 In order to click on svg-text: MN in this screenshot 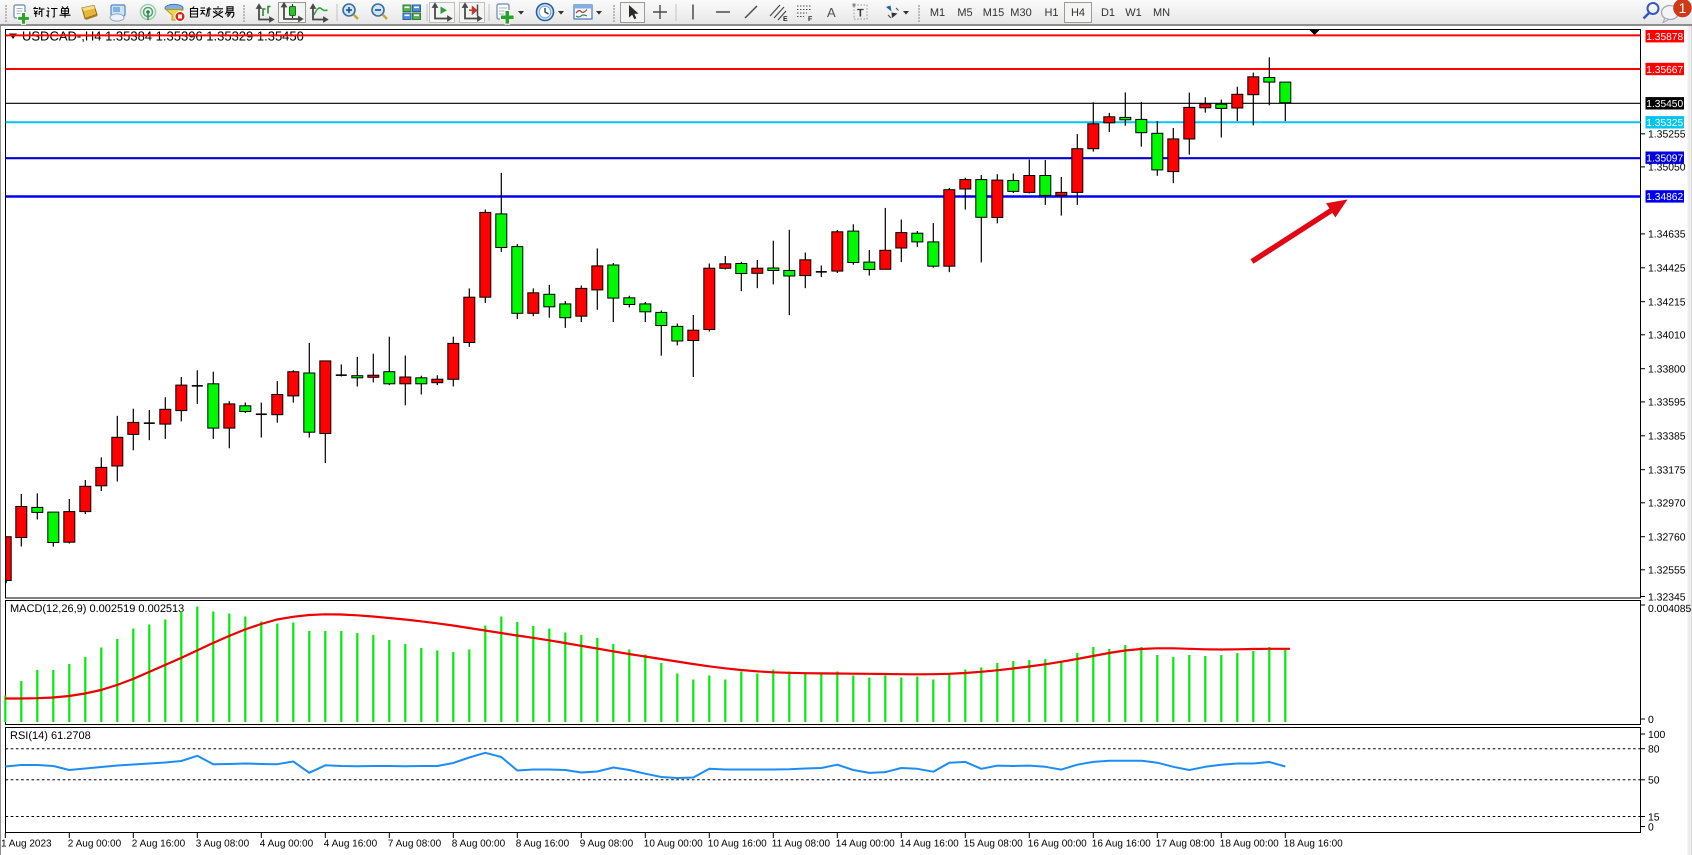, I will do `click(1161, 13)`.